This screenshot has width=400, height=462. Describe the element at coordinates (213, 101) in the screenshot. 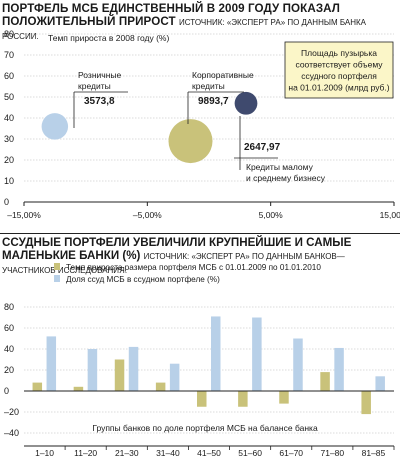

I see `bubble-value: 9893,7` at that location.